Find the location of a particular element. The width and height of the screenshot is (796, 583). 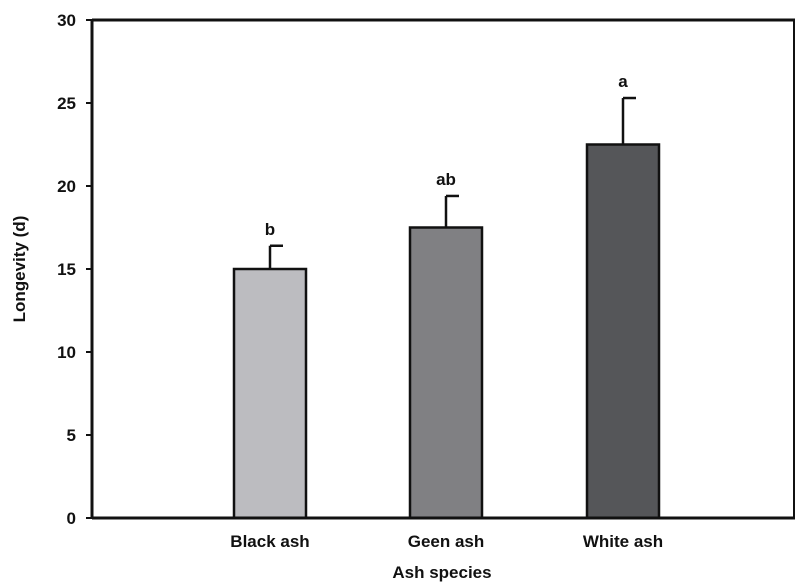

y-tick-label: 25 is located at coordinates (66, 103).